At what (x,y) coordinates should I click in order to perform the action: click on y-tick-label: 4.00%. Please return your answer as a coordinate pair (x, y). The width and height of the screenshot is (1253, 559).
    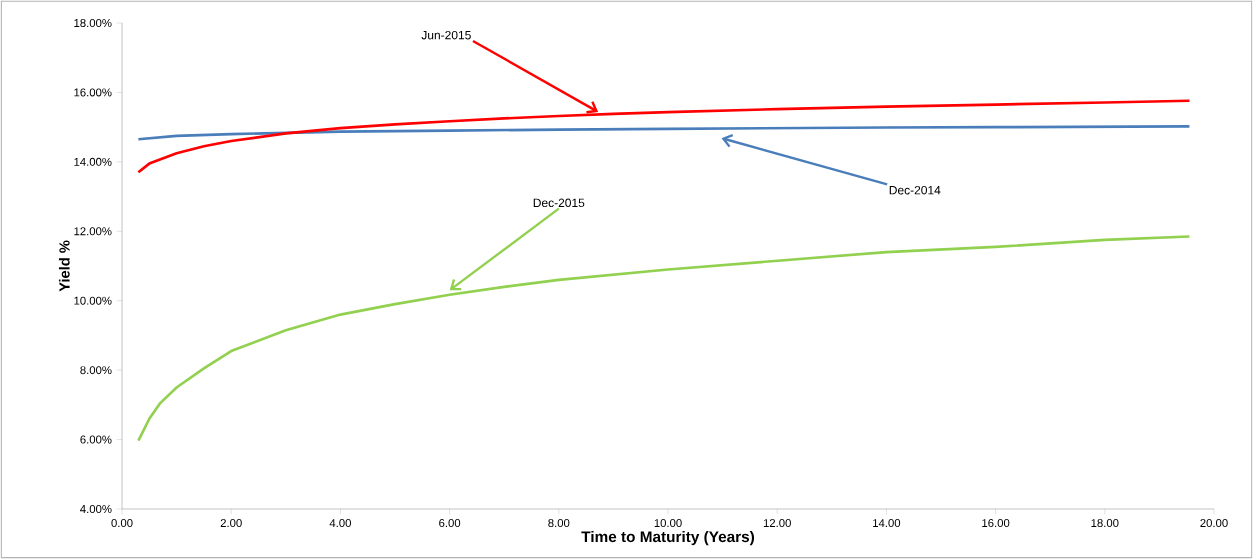
    Looking at the image, I should click on (96, 508).